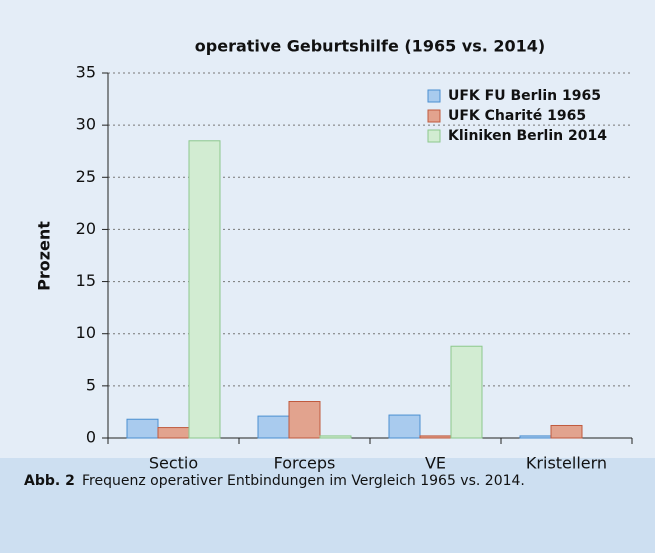 This screenshot has height=553, width=655. Describe the element at coordinates (44, 256) in the screenshot. I see `y-axis-label: Prozent` at that location.